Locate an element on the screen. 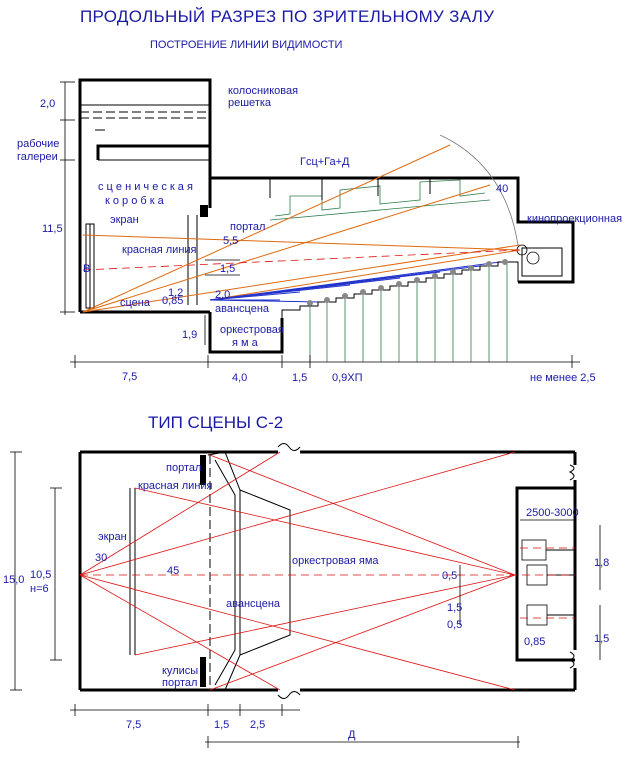 This screenshot has height=762, width=639. dim-11-5: 11,5 is located at coordinates (52, 229).